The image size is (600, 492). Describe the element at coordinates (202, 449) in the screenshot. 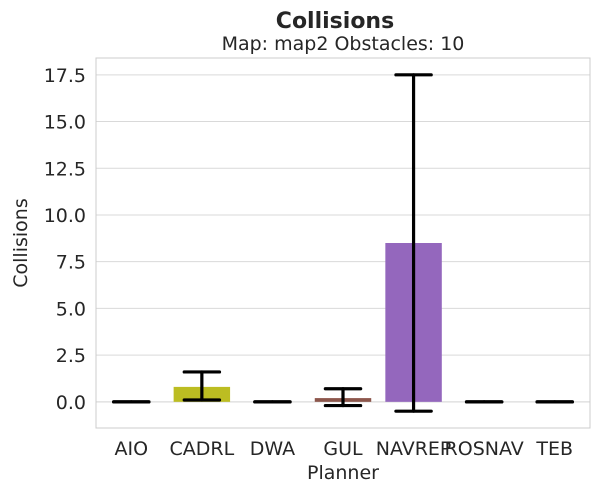

I see `x-tick-label-cadrl: CADRL` at that location.